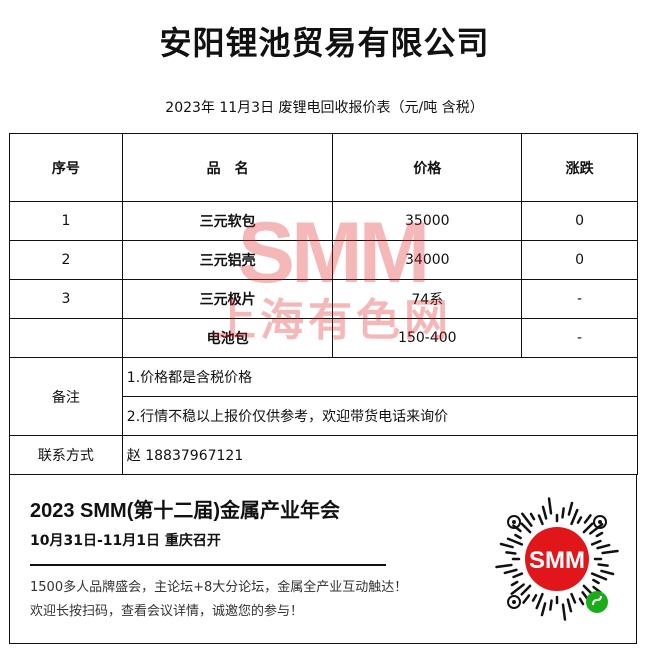  I want to click on conference-title: 2023 SMM(第十二届)金属产业年会, so click(185, 511).